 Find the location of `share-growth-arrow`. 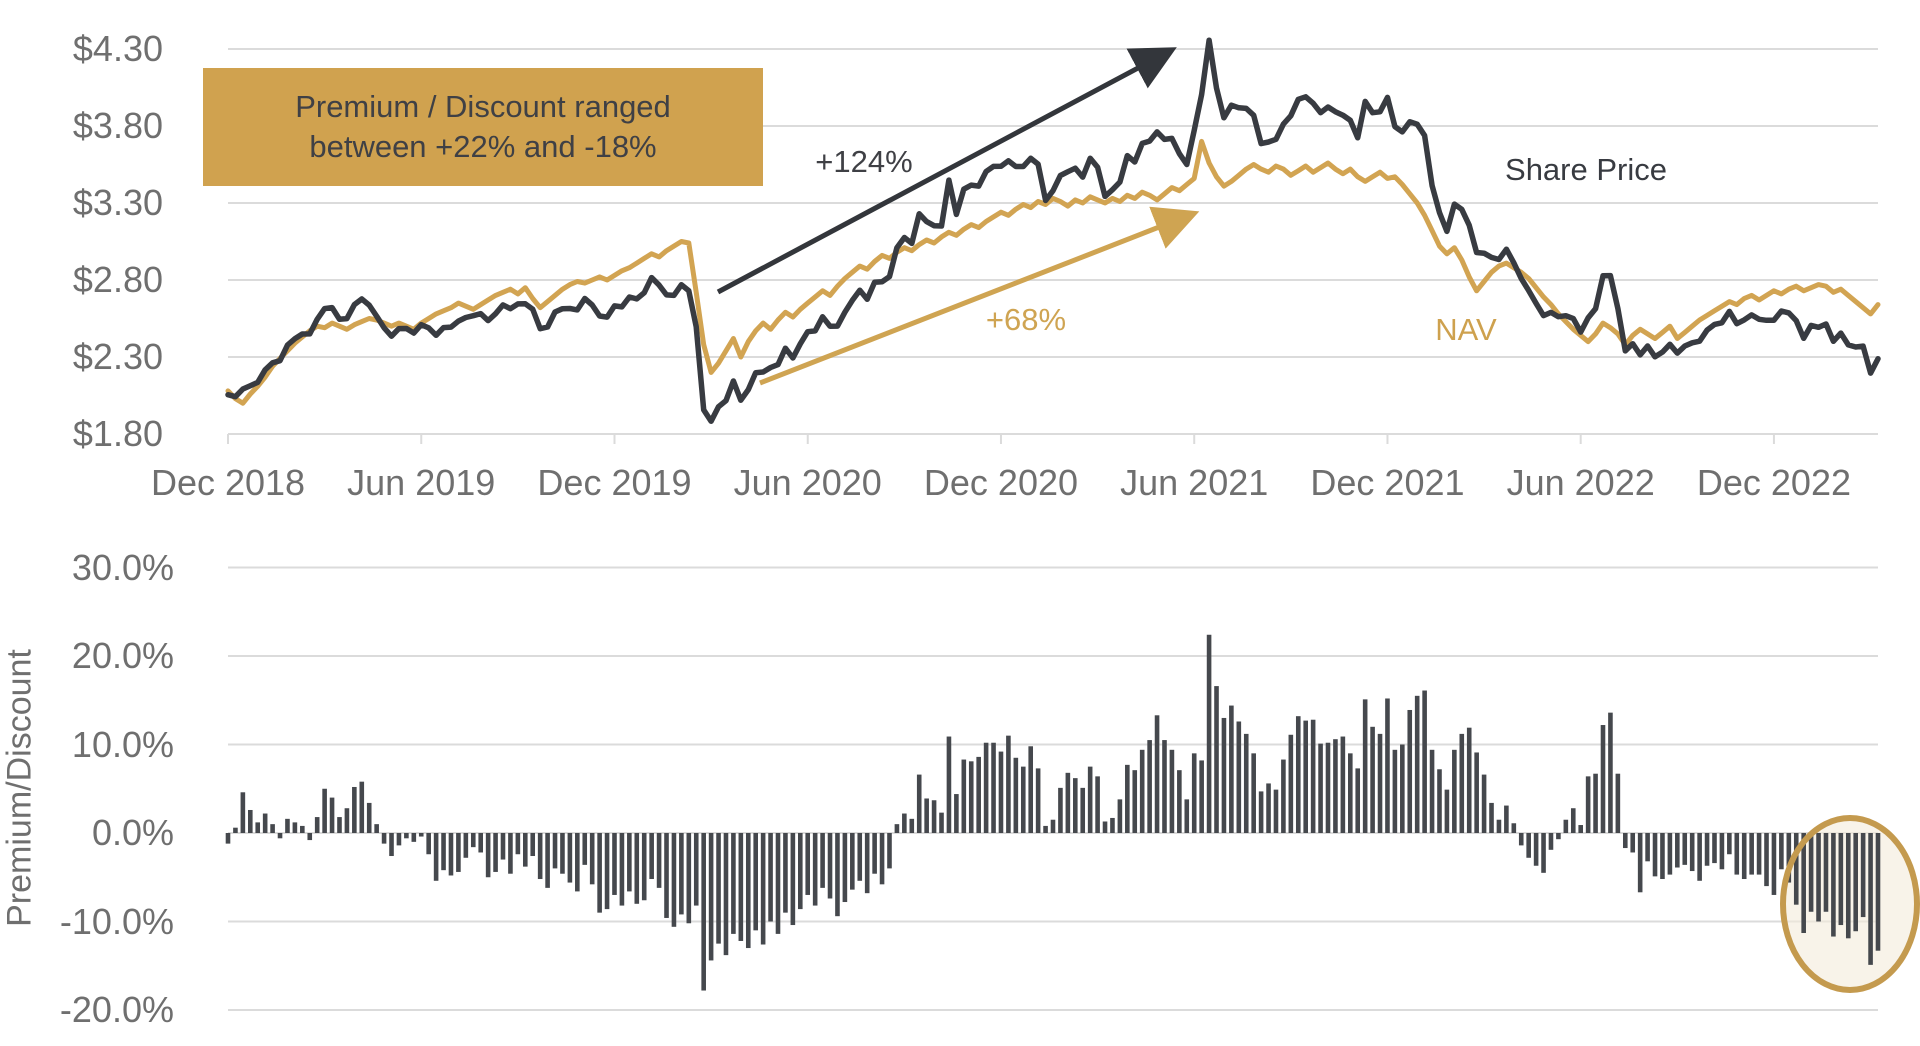

share-growth-arrow is located at coordinates (946, 171).